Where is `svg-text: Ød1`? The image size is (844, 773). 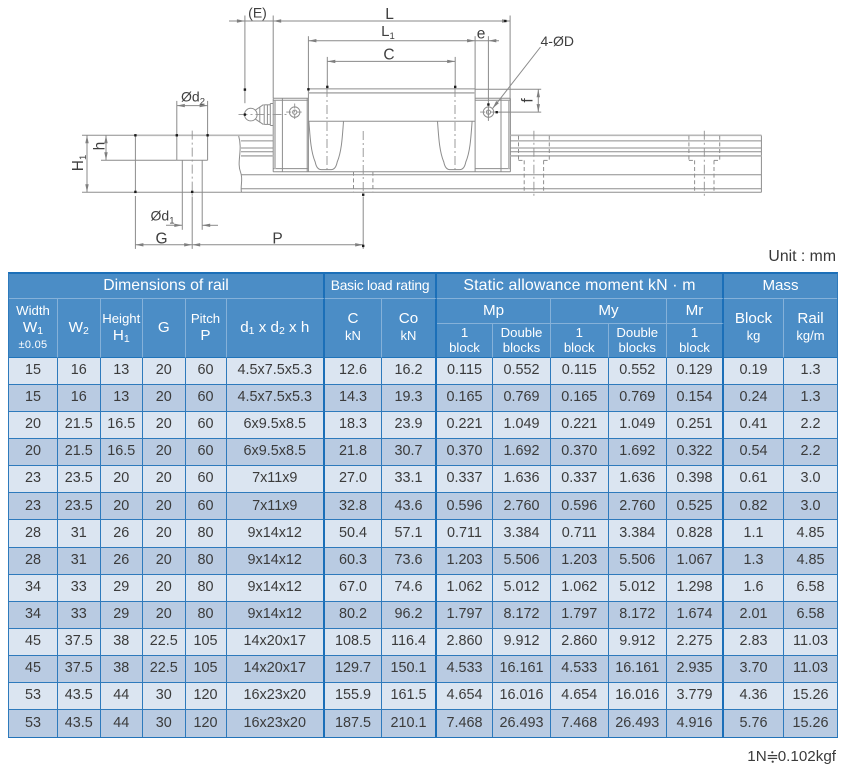 svg-text: Ød1 is located at coordinates (163, 217).